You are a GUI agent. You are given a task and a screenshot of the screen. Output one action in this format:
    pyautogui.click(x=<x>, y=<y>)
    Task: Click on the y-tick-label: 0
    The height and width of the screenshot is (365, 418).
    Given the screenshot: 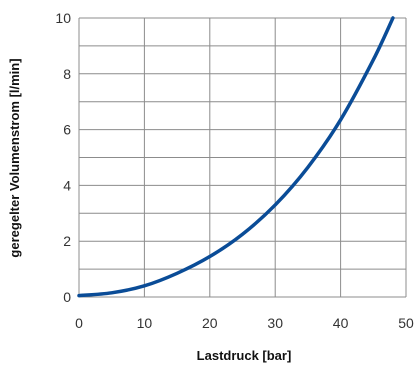 What is the action you would take?
    pyautogui.click(x=67, y=297)
    